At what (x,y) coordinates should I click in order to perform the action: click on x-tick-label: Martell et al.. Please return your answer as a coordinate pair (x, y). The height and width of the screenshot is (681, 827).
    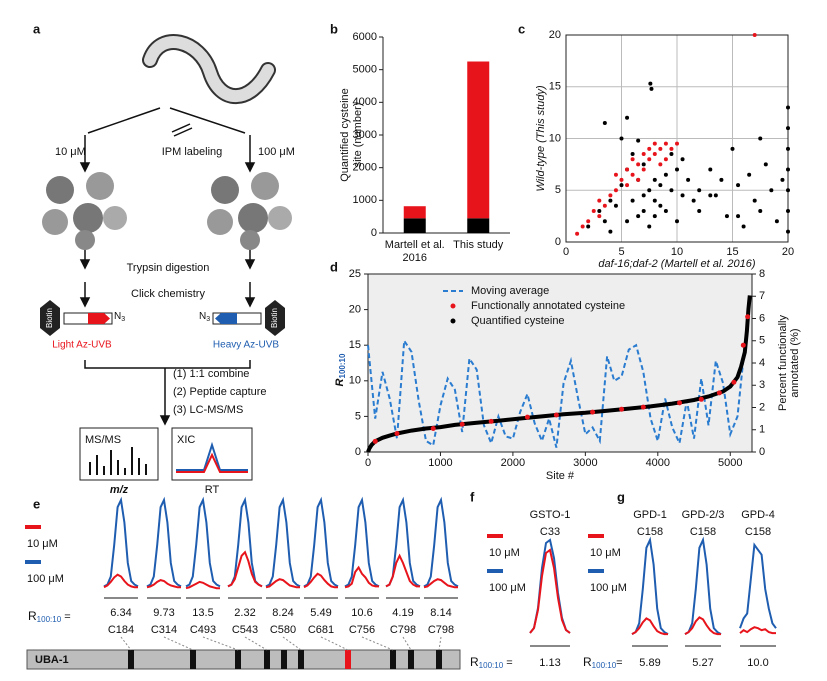
    Looking at the image, I should click on (415, 245).